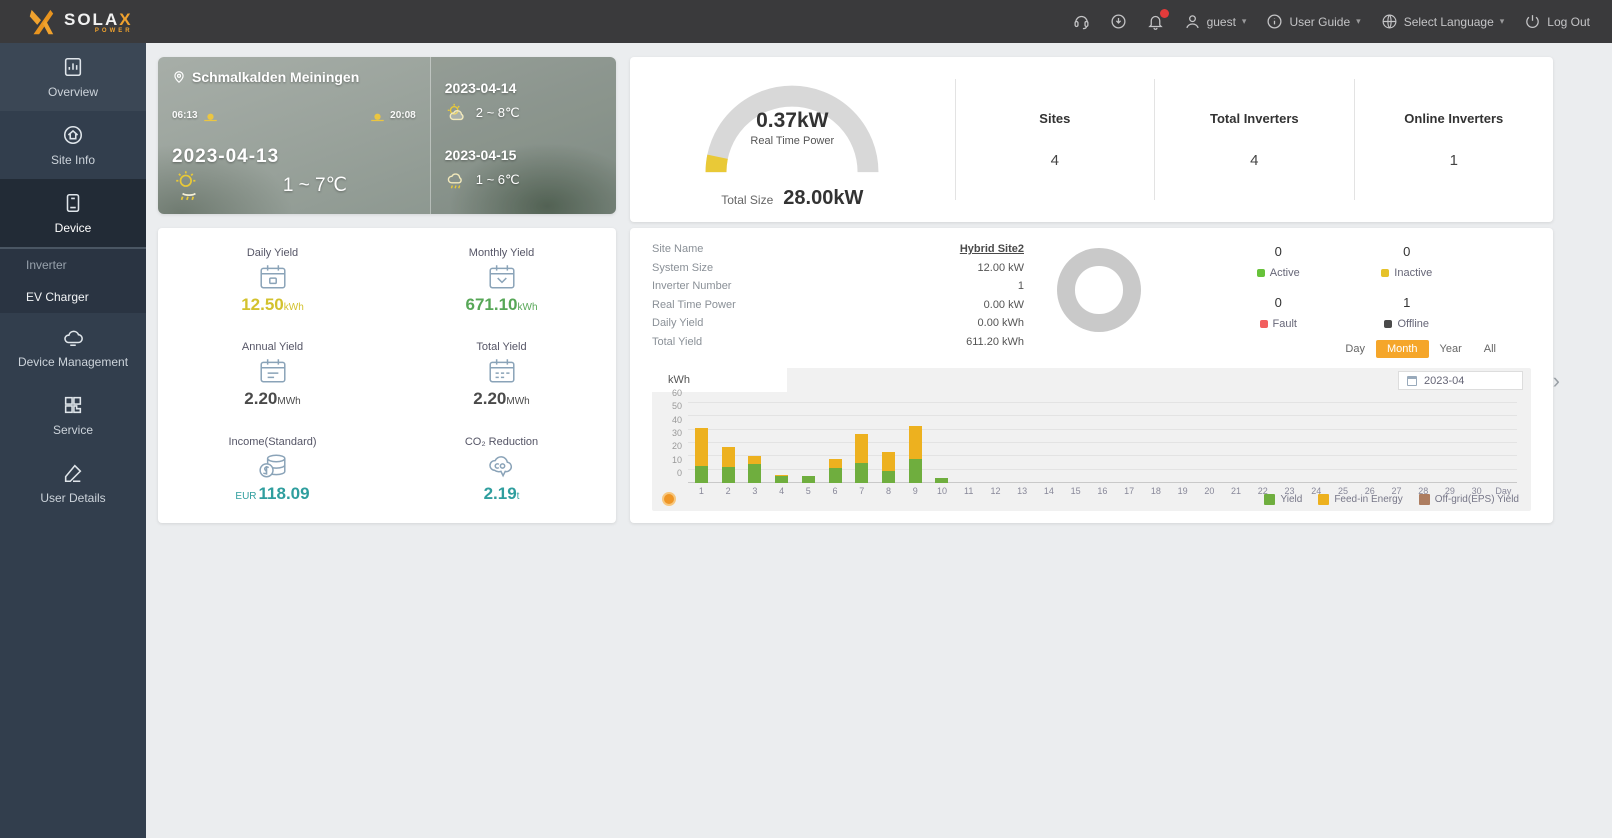  Describe the element at coordinates (1118, 21) in the screenshot. I see `app-download-icon` at that location.